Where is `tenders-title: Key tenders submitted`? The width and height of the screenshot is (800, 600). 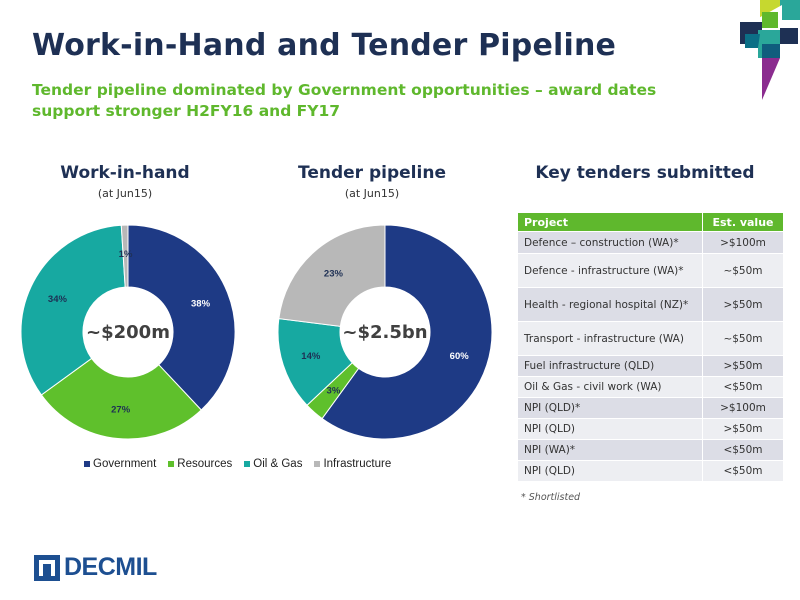 tenders-title: Key tenders submitted is located at coordinates (645, 173).